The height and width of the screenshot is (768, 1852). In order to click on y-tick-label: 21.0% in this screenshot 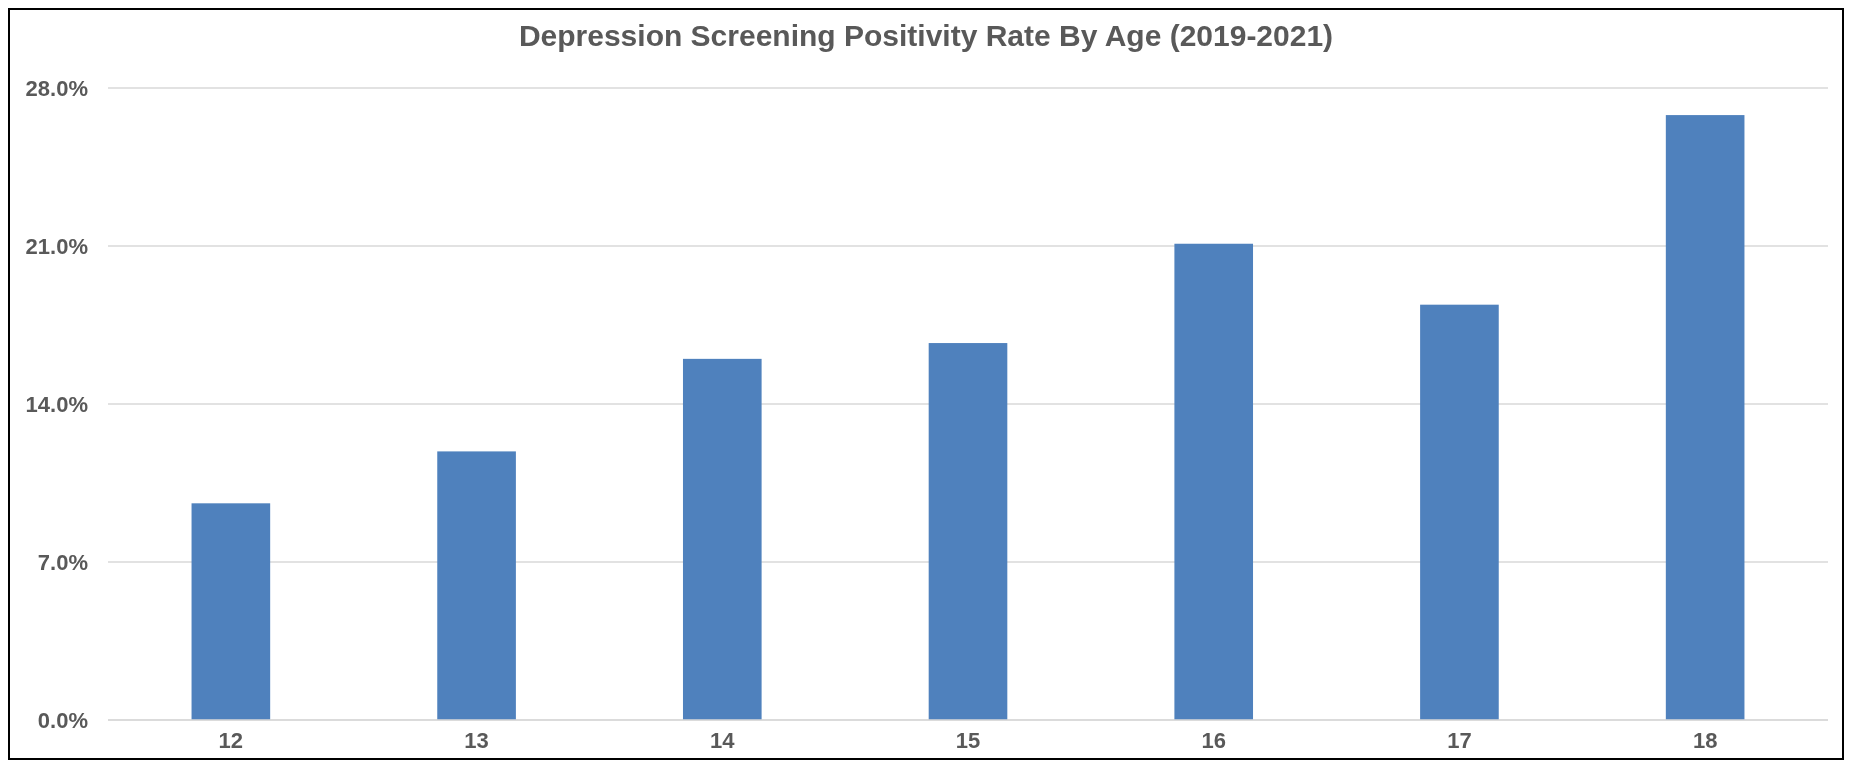, I will do `click(56, 246)`.